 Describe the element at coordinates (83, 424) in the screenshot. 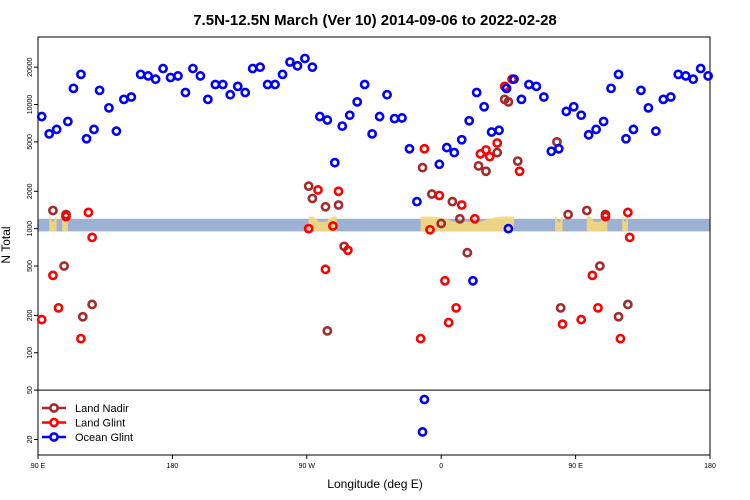

I see `legend-item: Land Glint` at that location.